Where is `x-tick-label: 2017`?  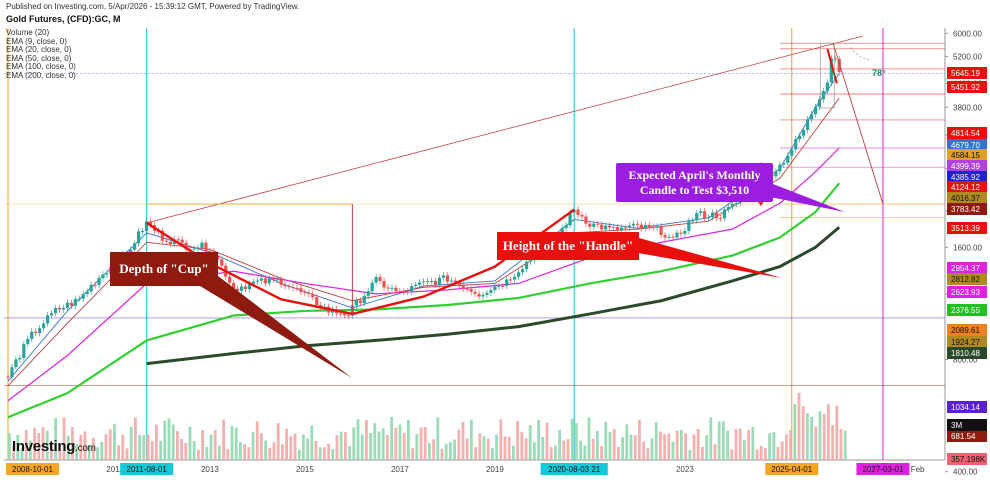 x-tick-label: 2017 is located at coordinates (400, 469).